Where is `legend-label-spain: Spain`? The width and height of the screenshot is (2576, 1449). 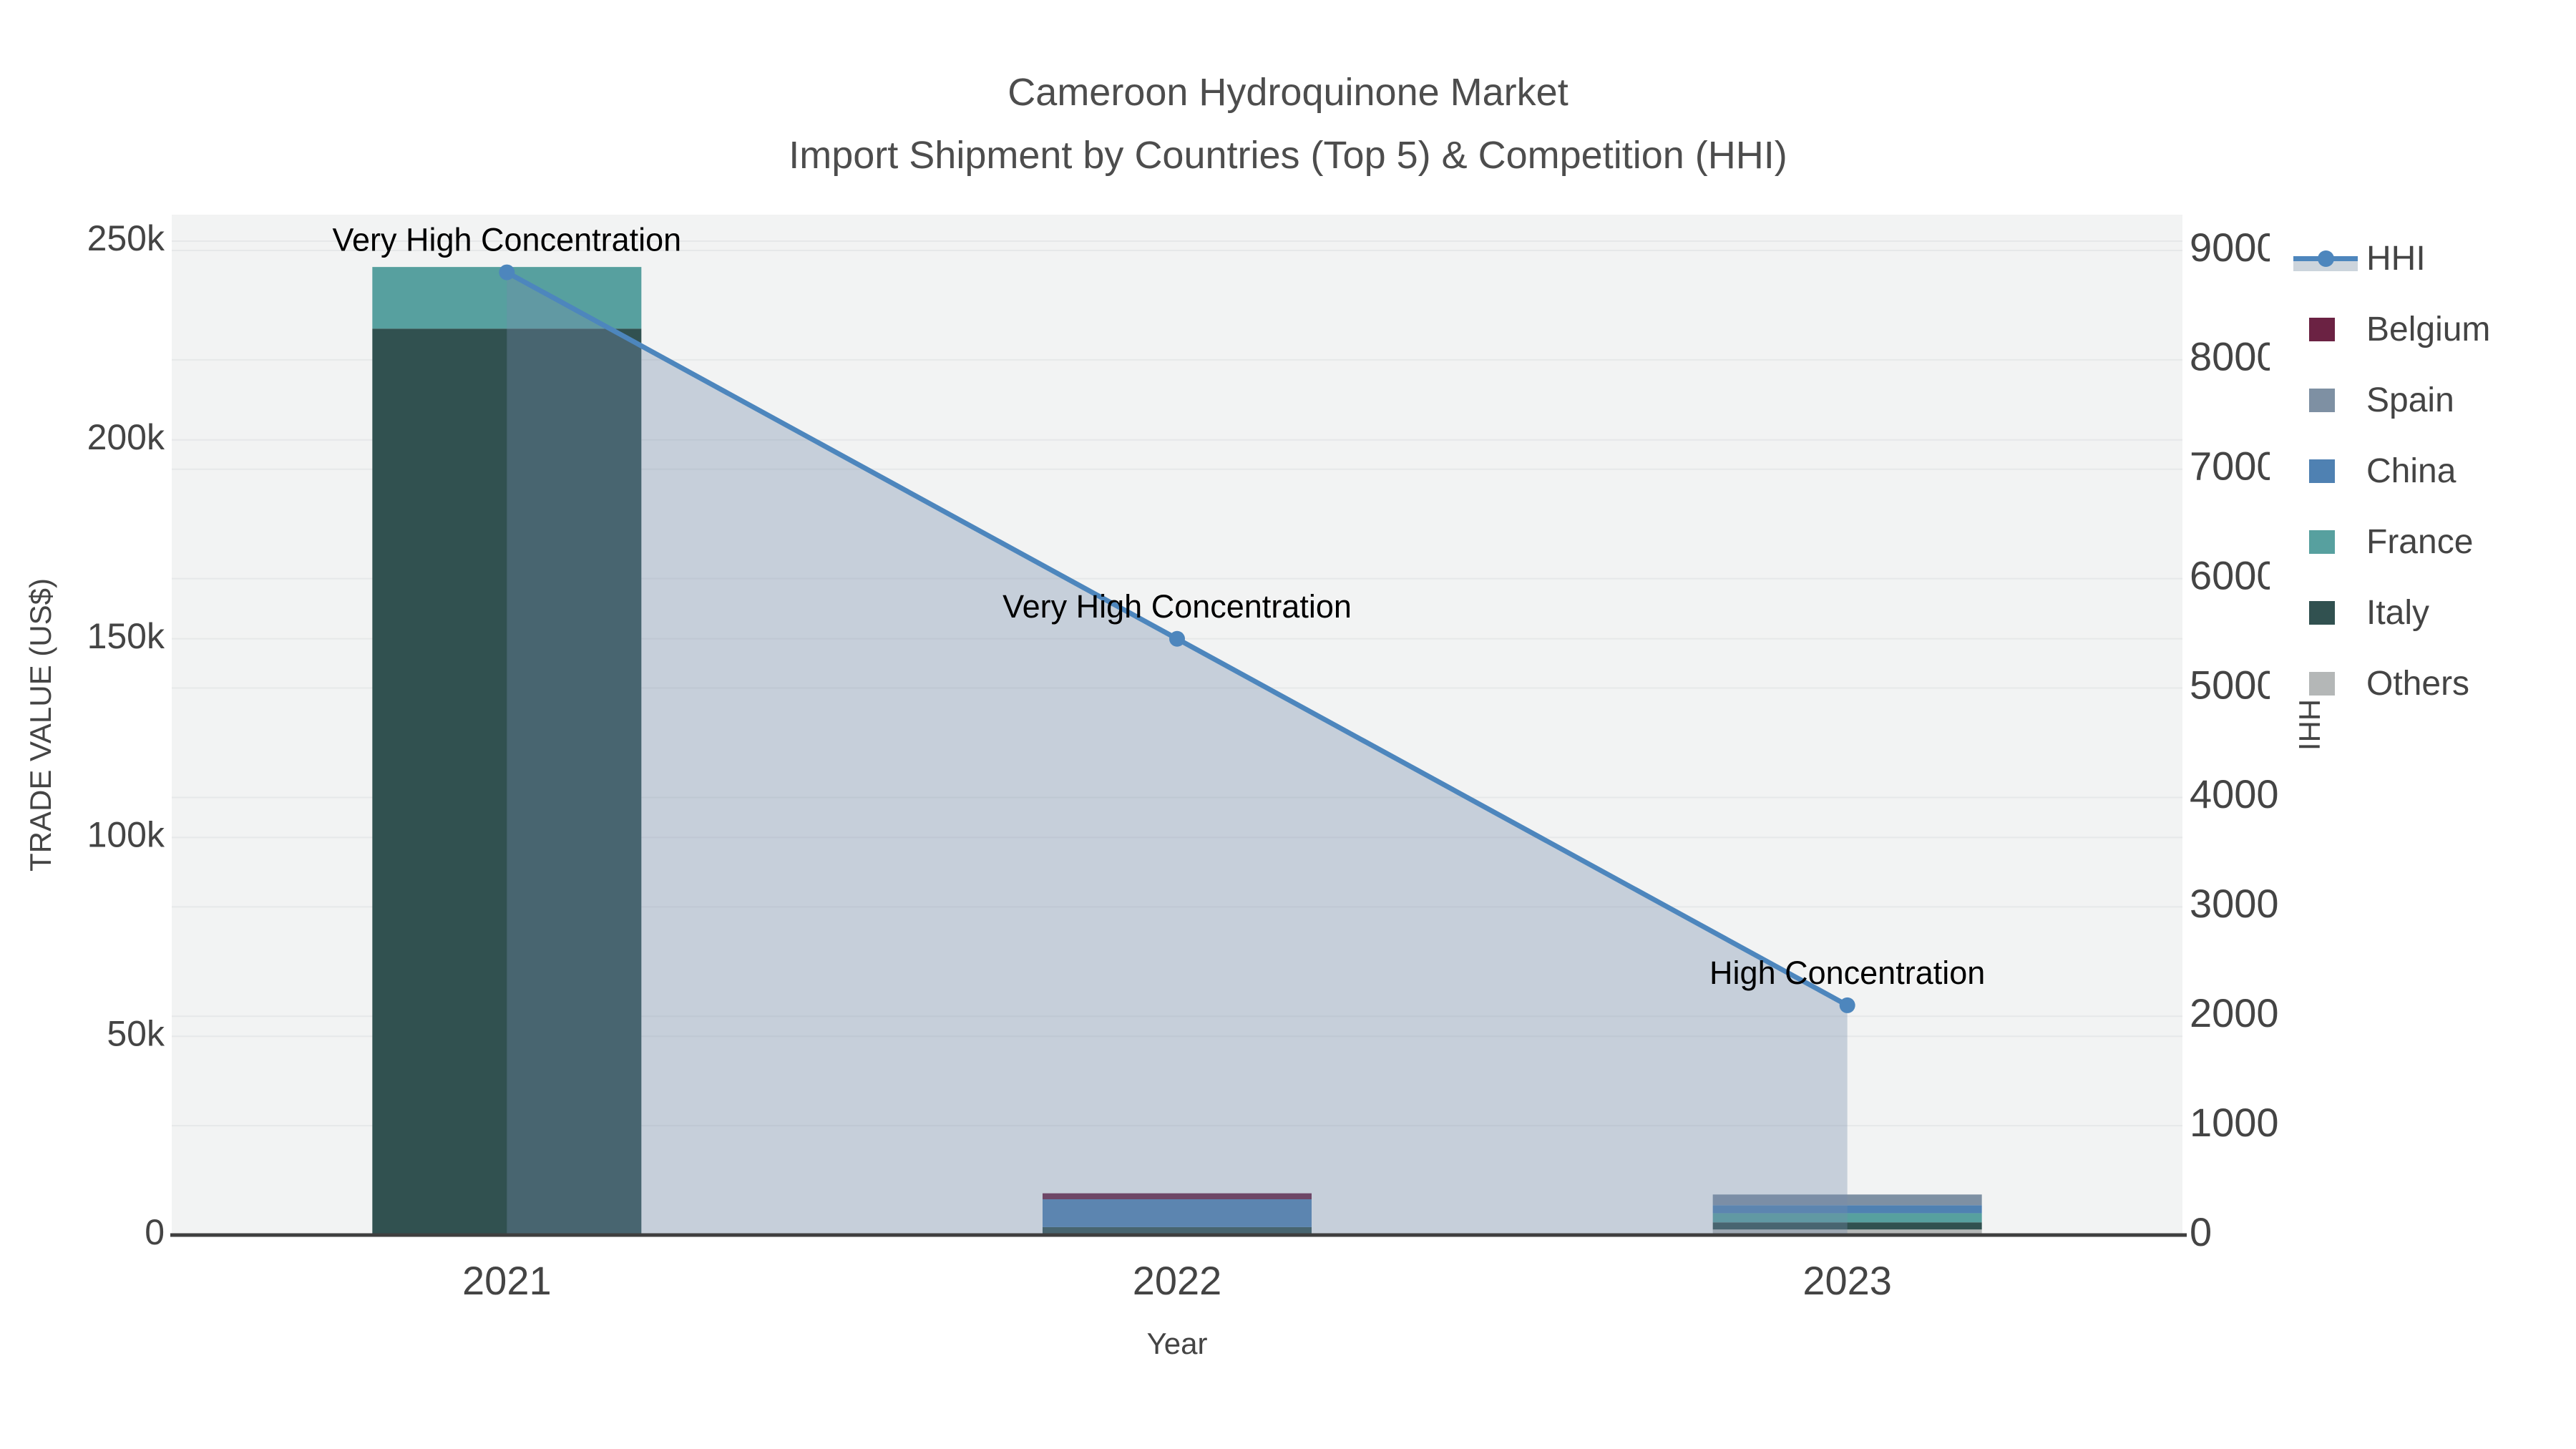 legend-label-spain: Spain is located at coordinates (2410, 400).